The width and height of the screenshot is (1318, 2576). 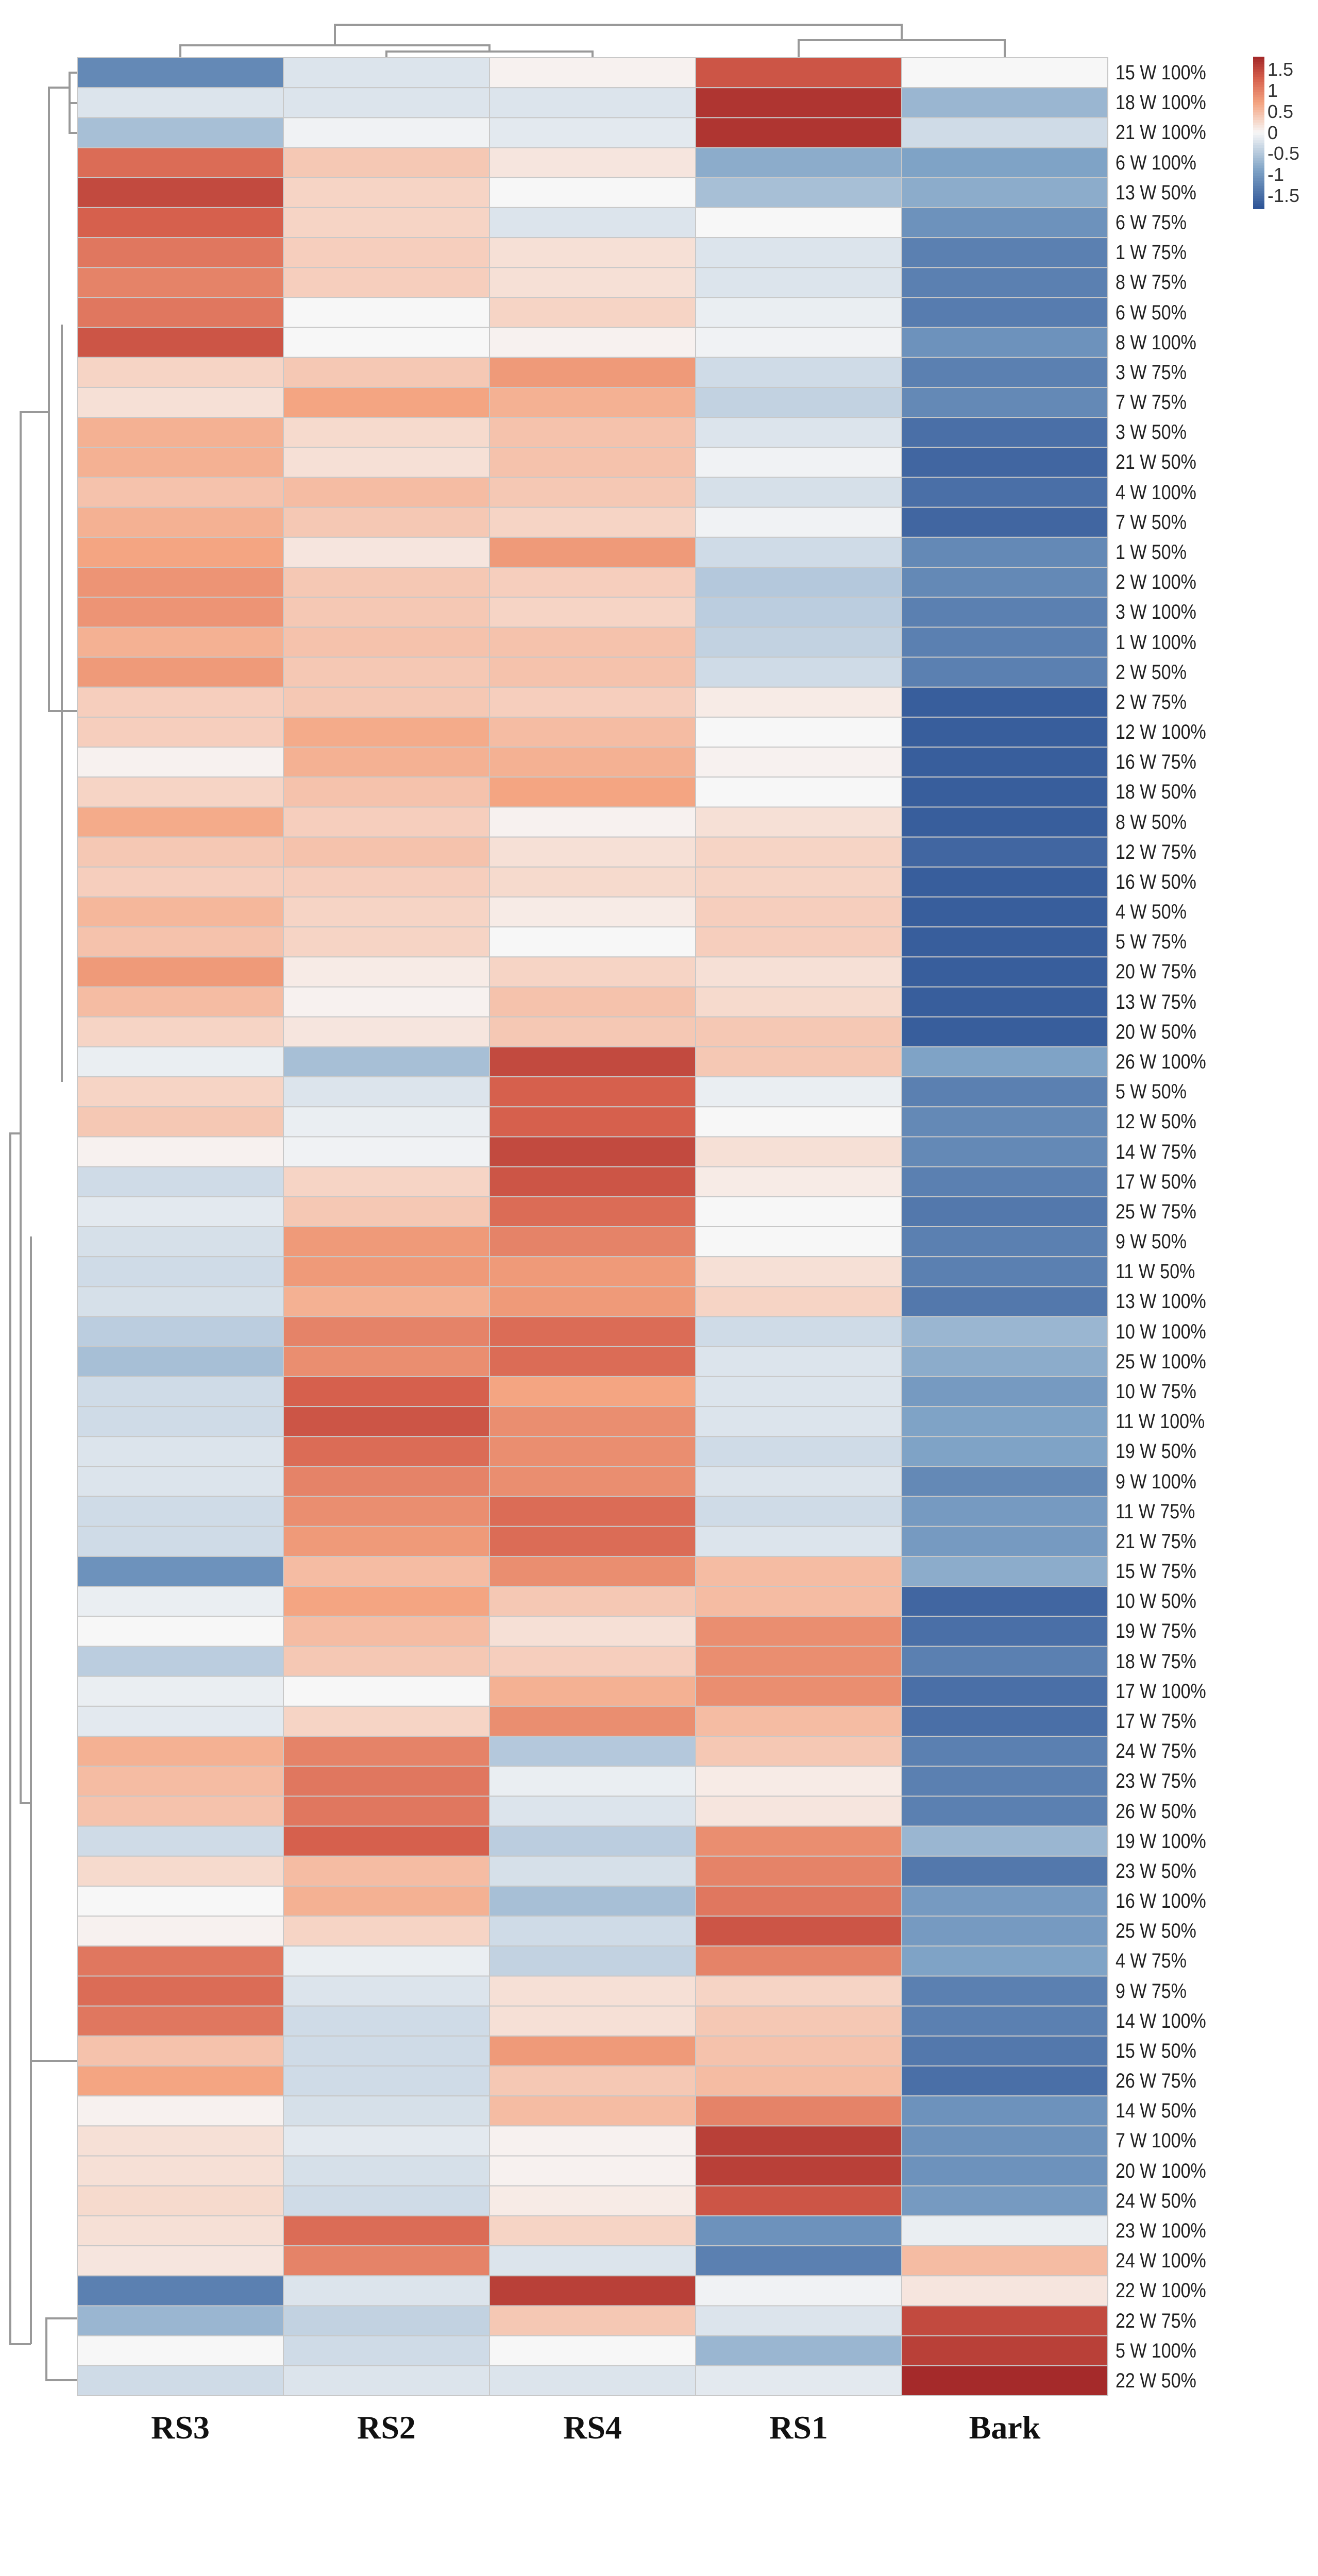 What do you see at coordinates (1156, 1211) in the screenshot?
I see `row-label: 25 W 75%` at bounding box center [1156, 1211].